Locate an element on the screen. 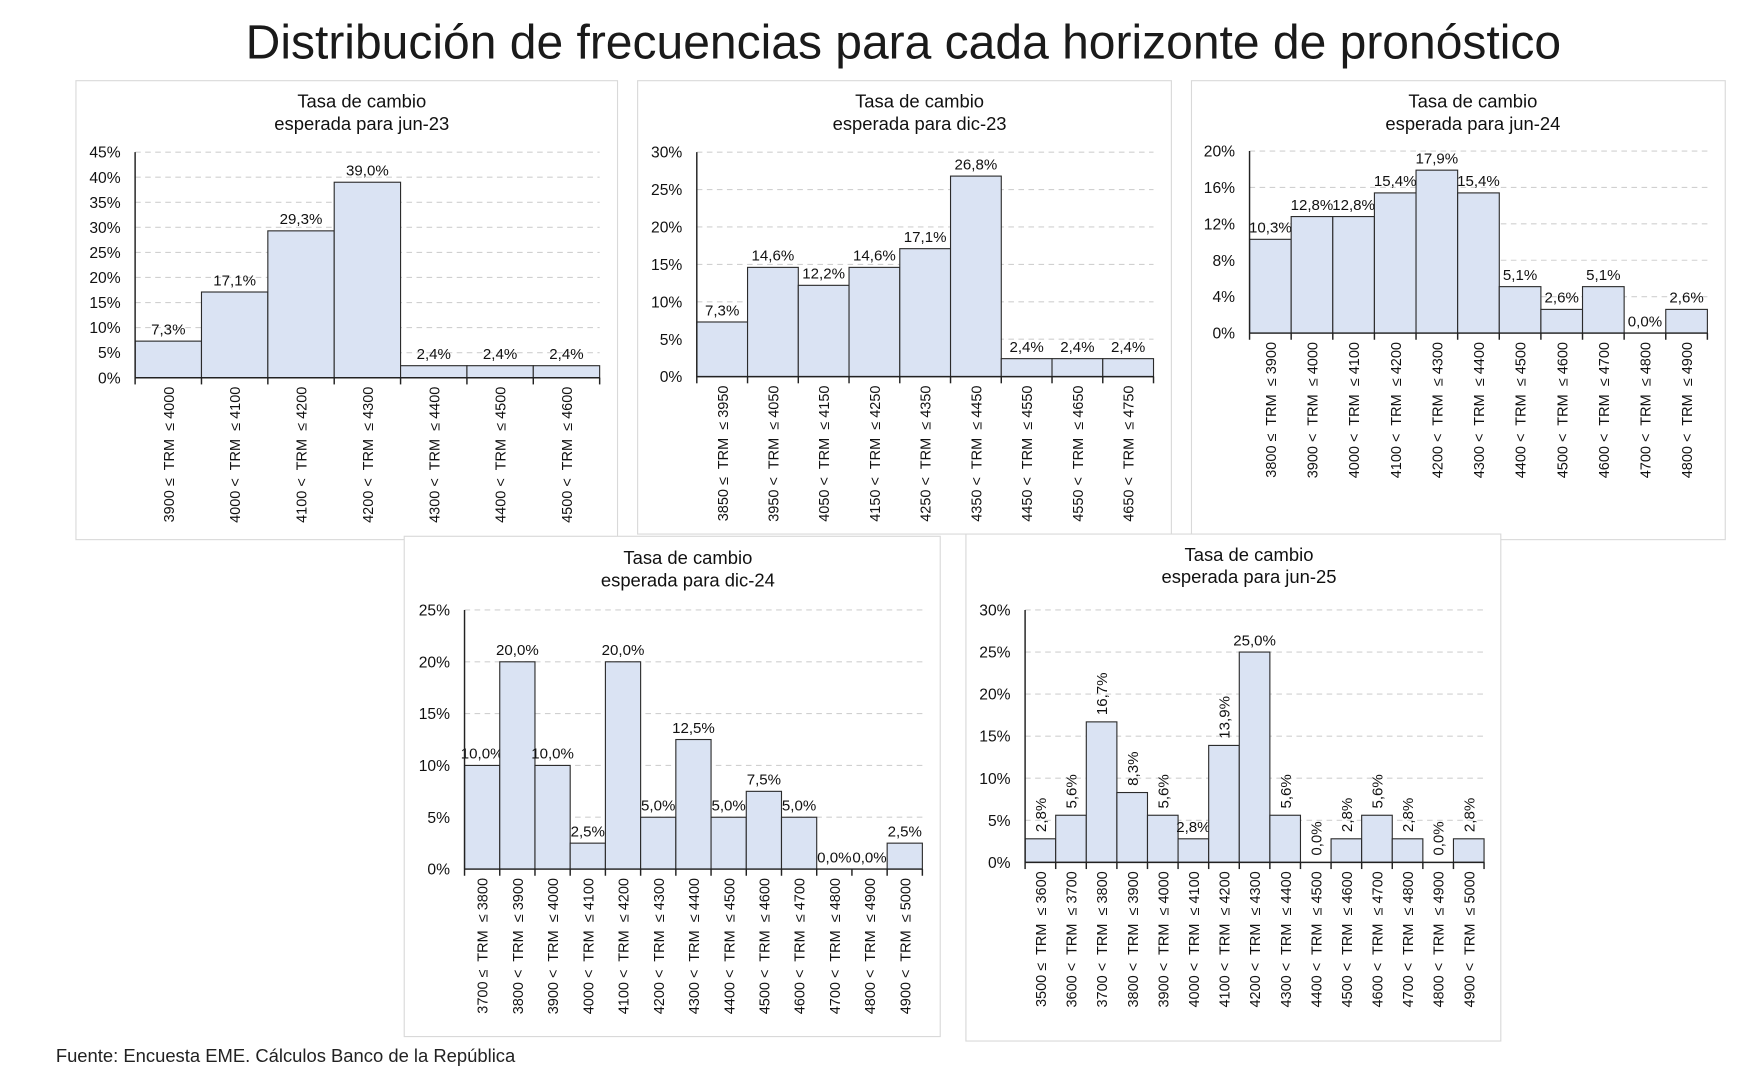 Image resolution: width=1742 pixels, height=1067 pixels. data-label: 15,4% is located at coordinates (1478, 181).